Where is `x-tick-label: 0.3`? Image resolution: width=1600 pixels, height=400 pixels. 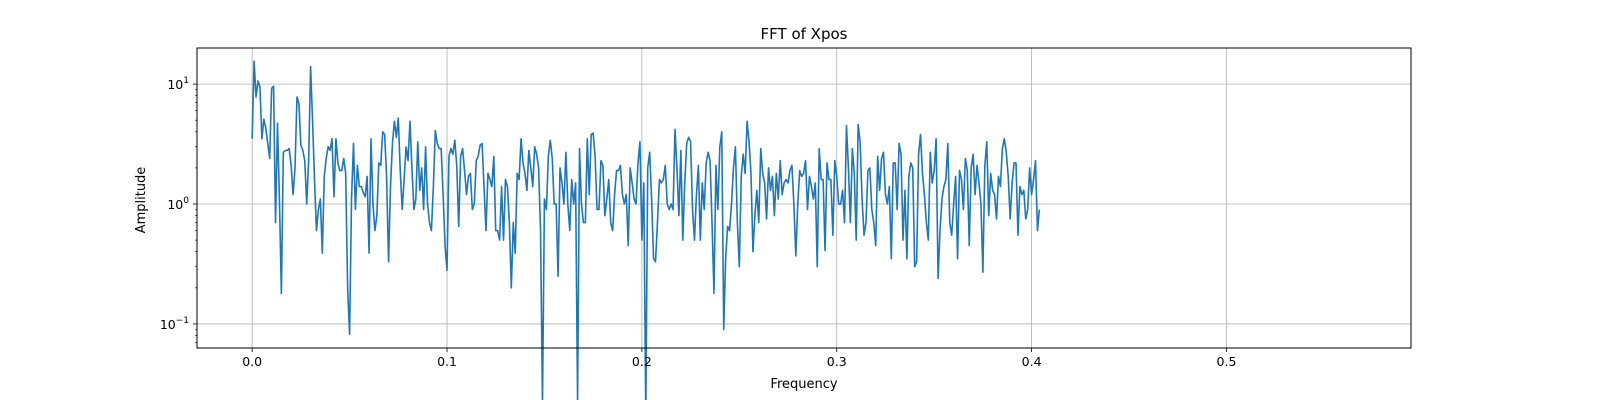 x-tick-label: 0.3 is located at coordinates (837, 361).